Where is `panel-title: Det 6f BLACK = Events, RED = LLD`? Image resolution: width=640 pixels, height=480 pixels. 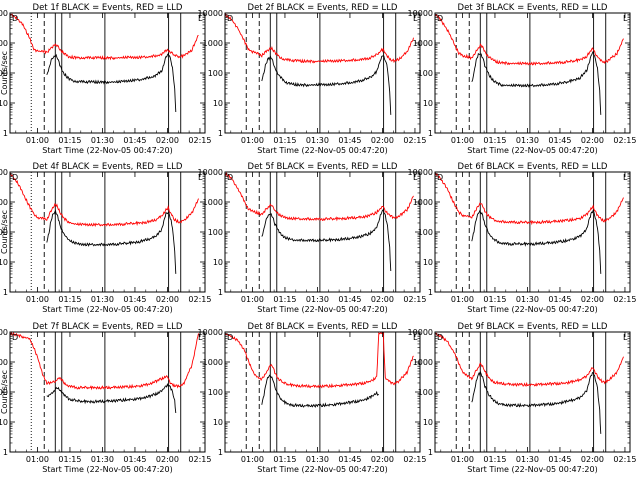 panel-title: Det 6f BLACK = Events, RED = LLD is located at coordinates (533, 167).